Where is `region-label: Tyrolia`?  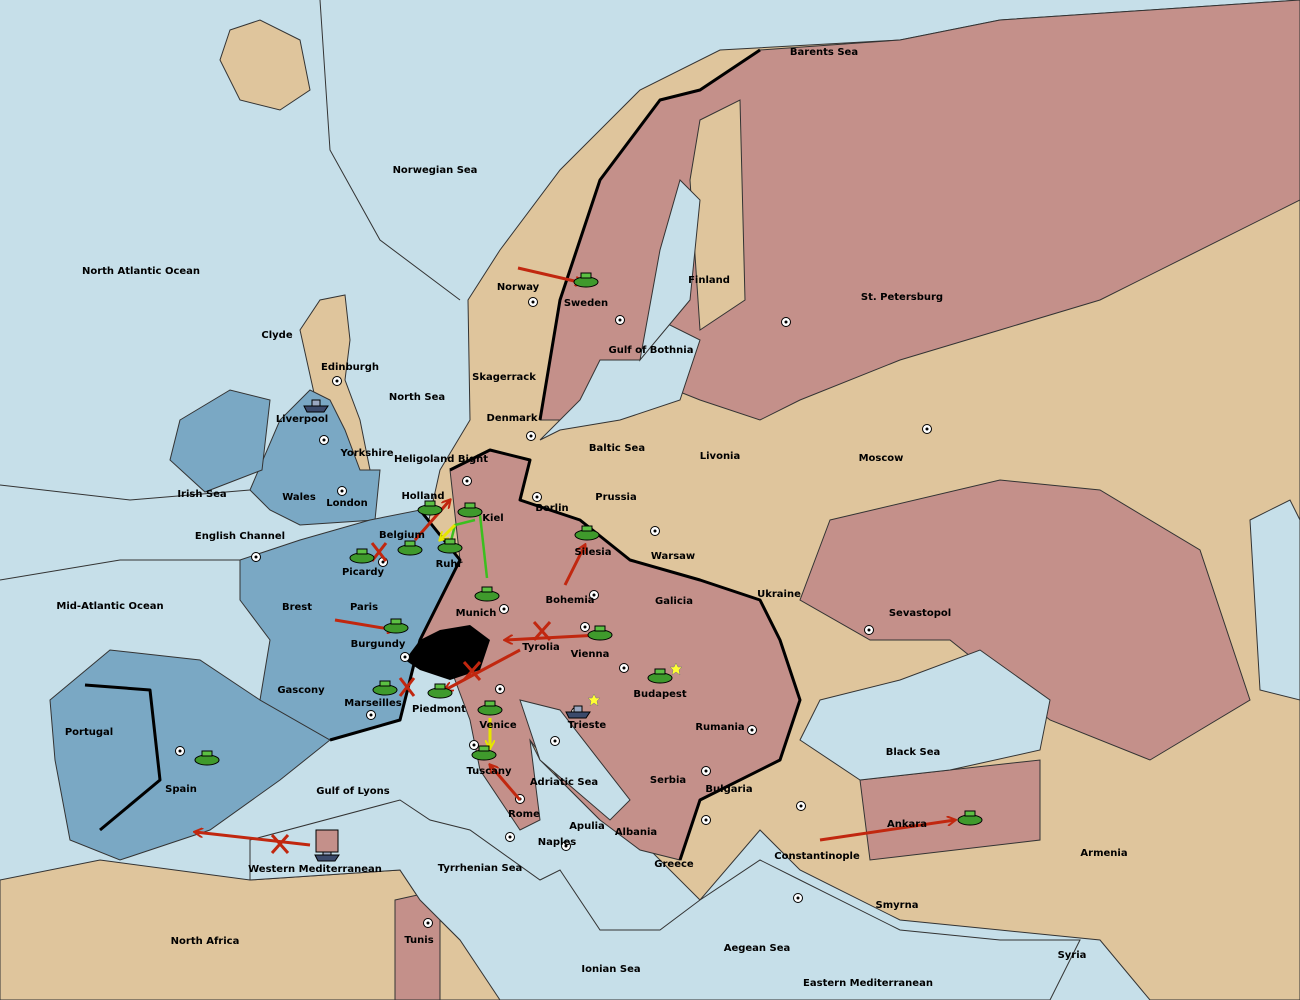
region-label: Tyrolia is located at coordinates (541, 647).